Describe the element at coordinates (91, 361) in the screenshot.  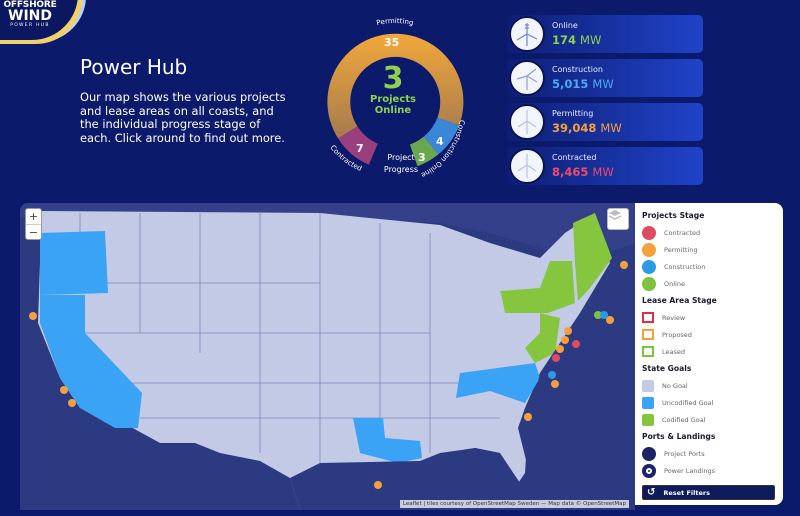
I see `state-california` at that location.